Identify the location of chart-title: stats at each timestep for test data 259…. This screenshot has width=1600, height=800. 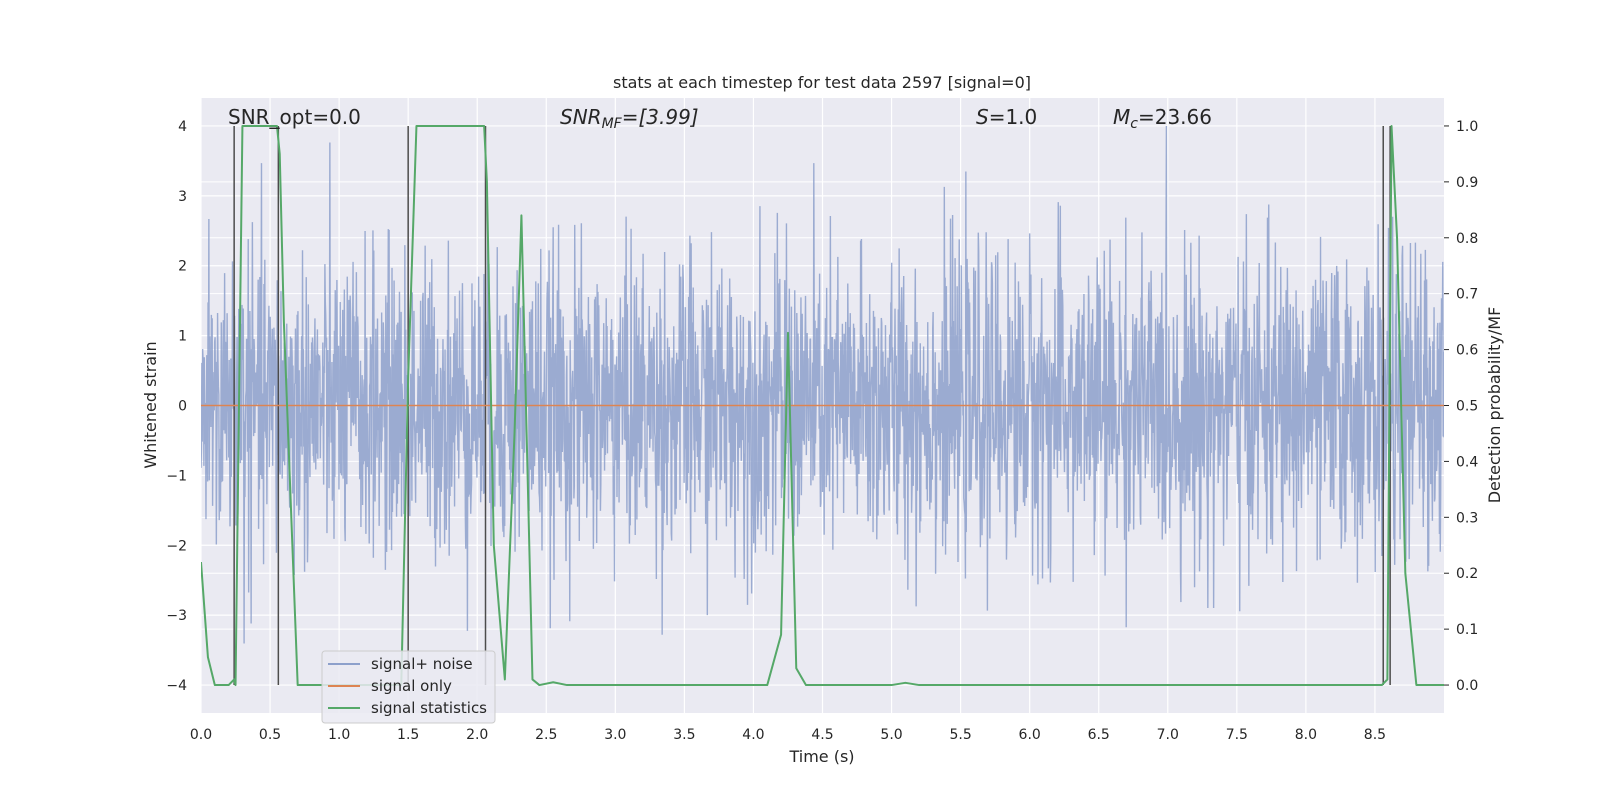
(822, 82).